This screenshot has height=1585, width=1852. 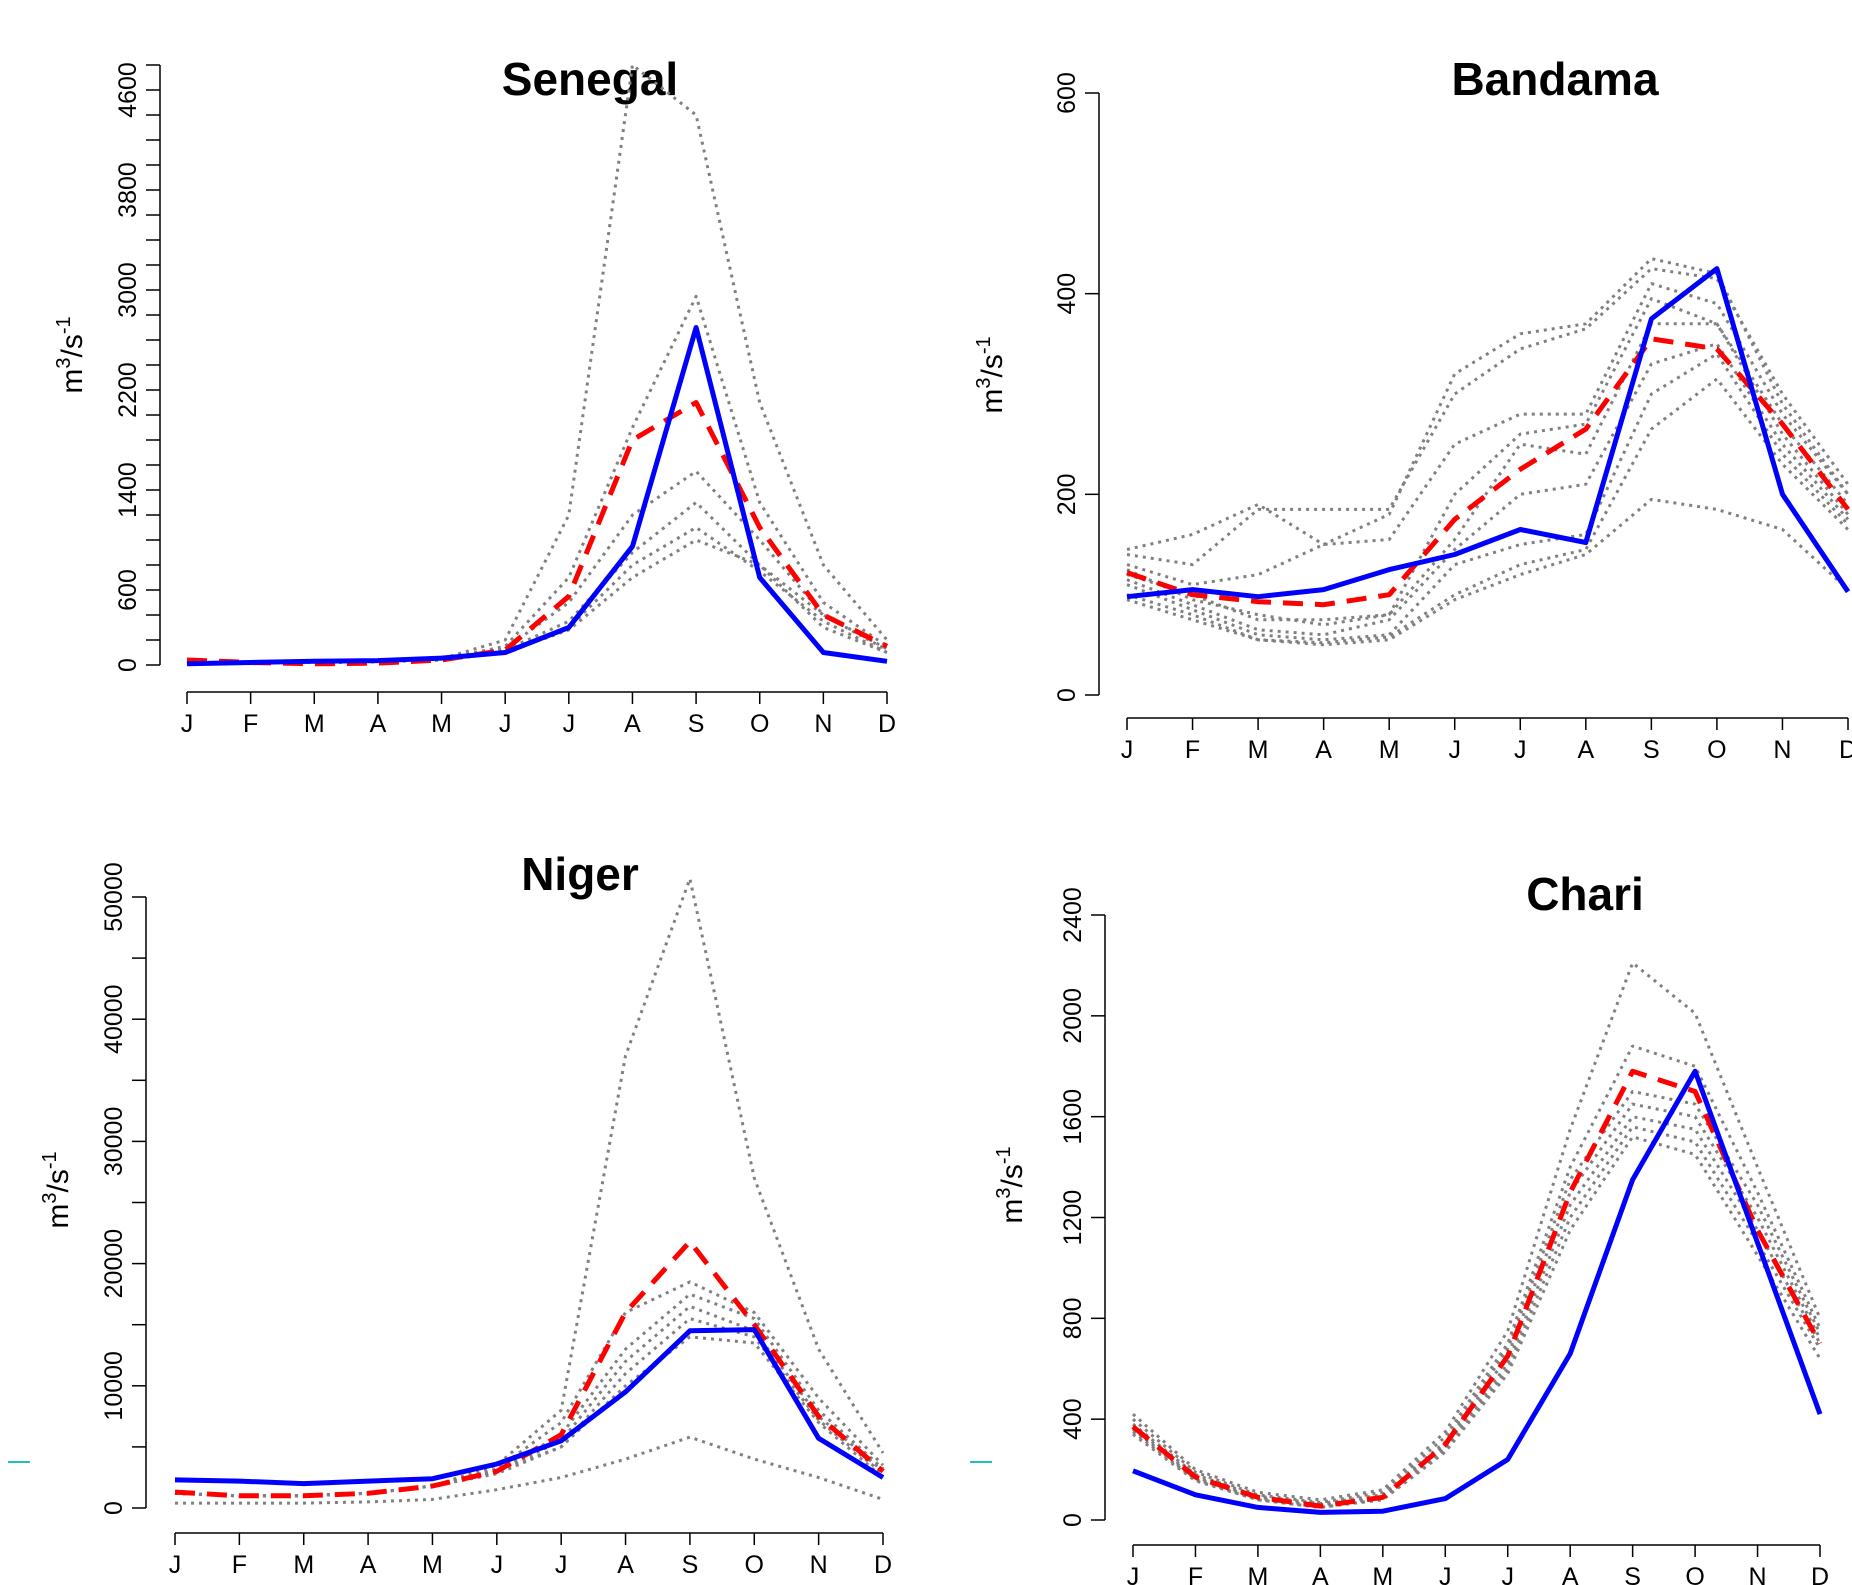 What do you see at coordinates (114, 1019) in the screenshot?
I see `y-tick-label: 40000` at bounding box center [114, 1019].